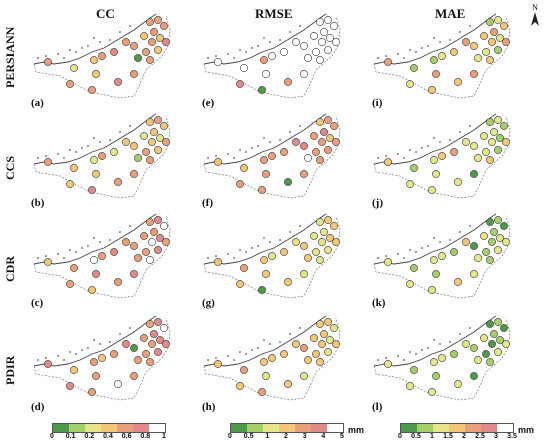 This screenshot has height=443, width=550. I want to click on column-title-mae: MAE, so click(450, 13).